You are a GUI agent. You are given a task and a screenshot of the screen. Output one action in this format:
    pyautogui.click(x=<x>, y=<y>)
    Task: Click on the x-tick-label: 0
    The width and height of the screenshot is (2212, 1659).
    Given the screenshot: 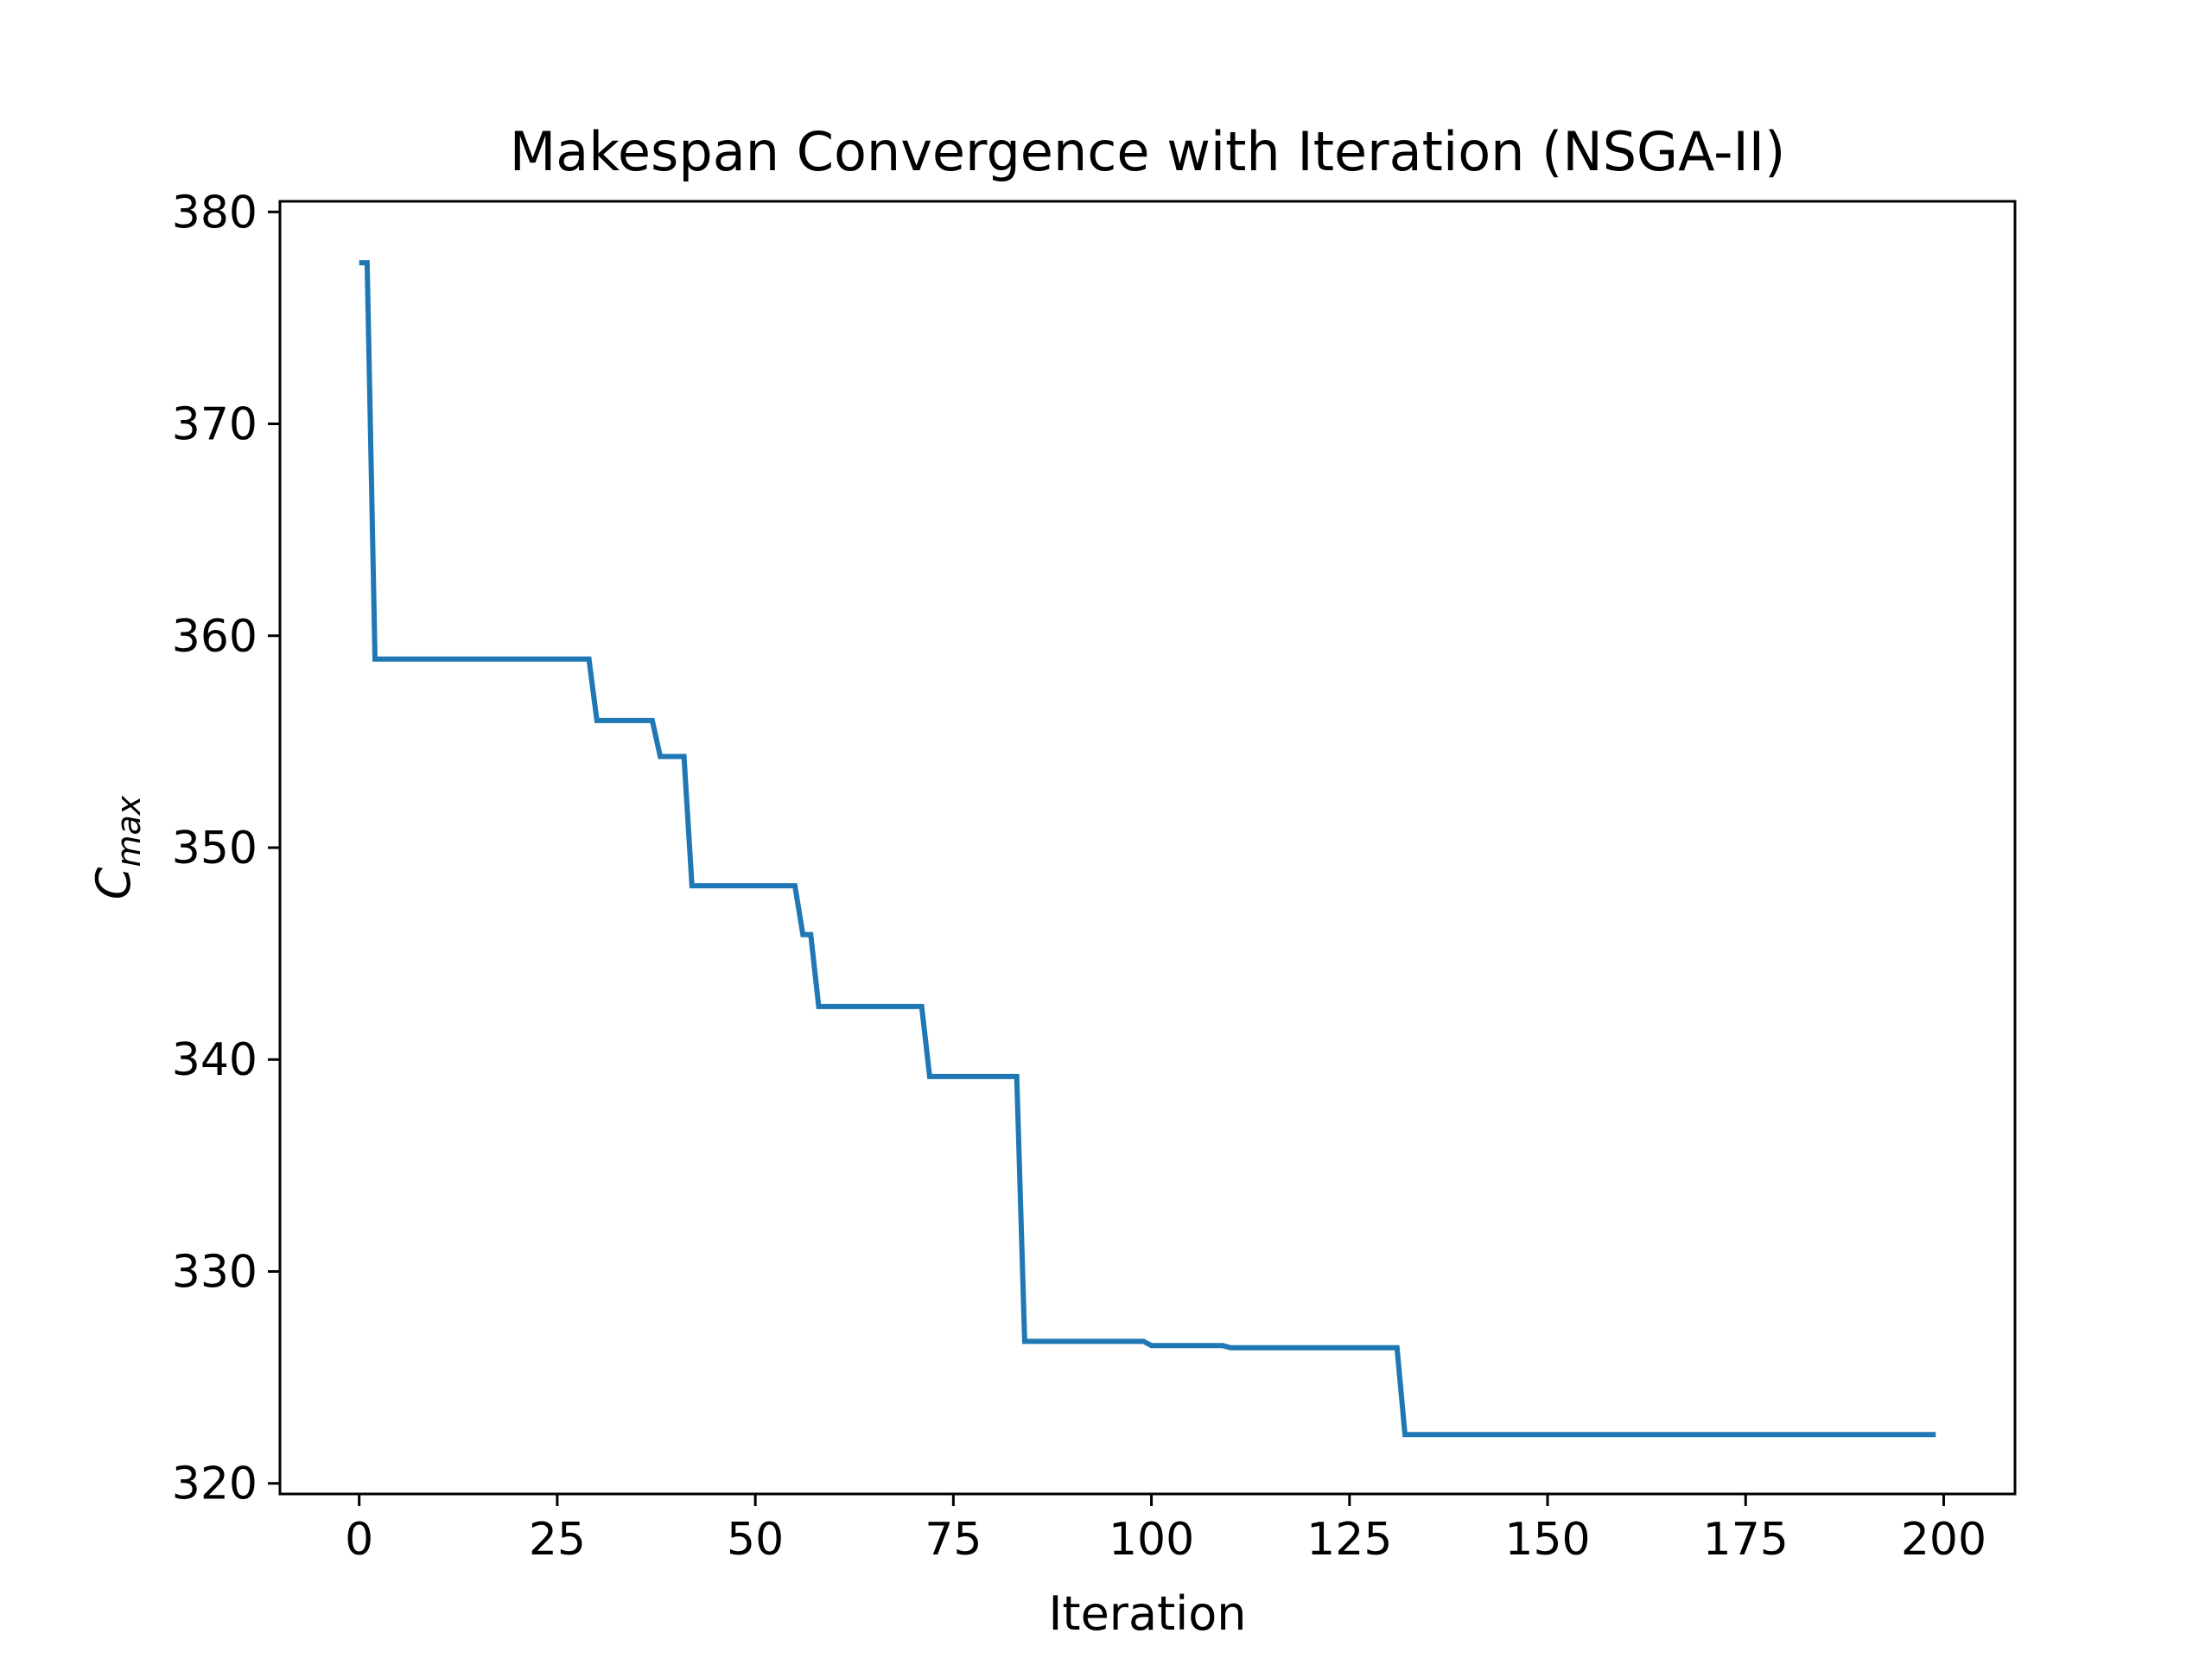 What is the action you would take?
    pyautogui.click(x=359, y=1540)
    